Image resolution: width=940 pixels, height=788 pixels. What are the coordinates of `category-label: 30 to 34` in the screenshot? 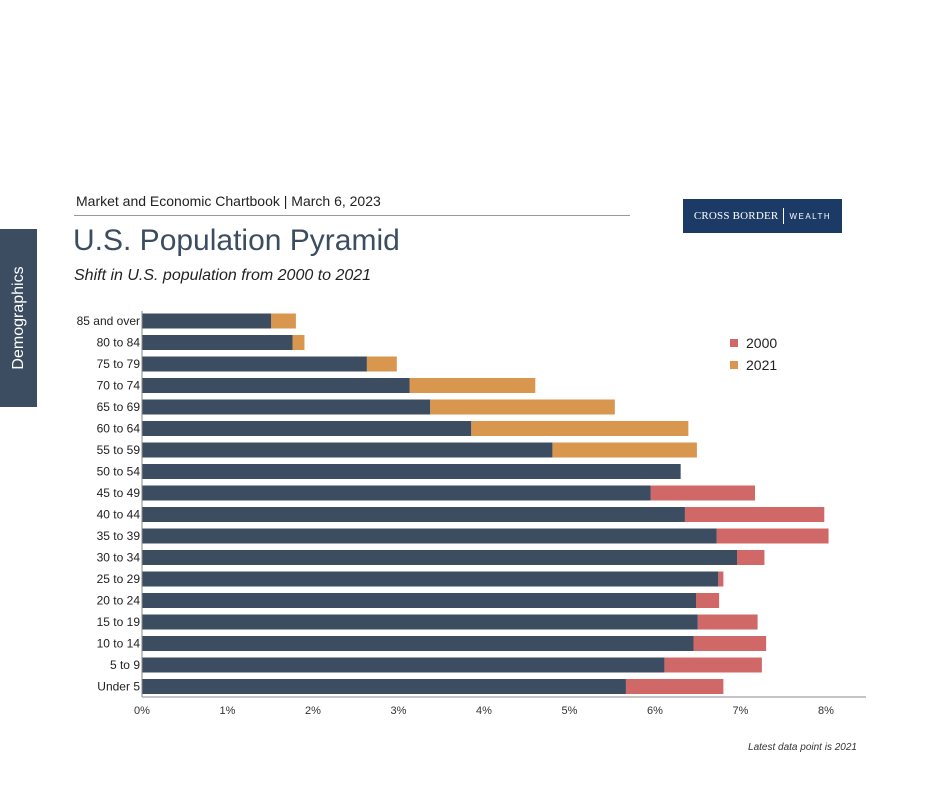 It's located at (119, 558).